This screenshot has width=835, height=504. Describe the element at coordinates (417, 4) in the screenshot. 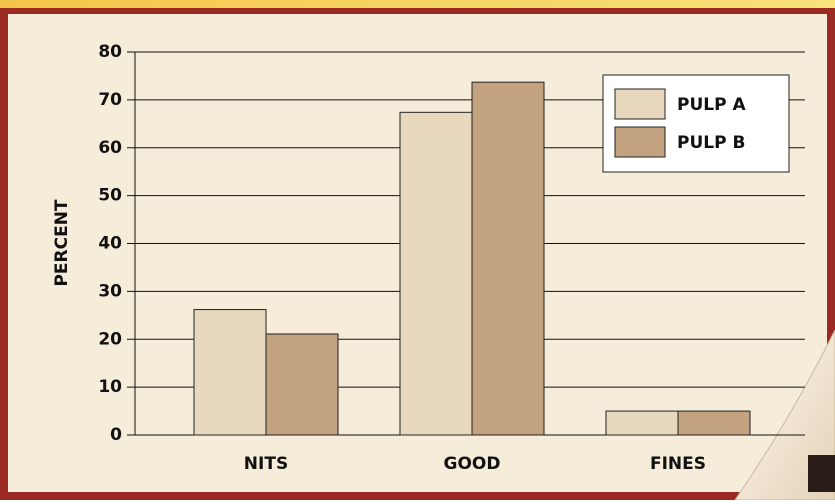

I see `top-band` at that location.